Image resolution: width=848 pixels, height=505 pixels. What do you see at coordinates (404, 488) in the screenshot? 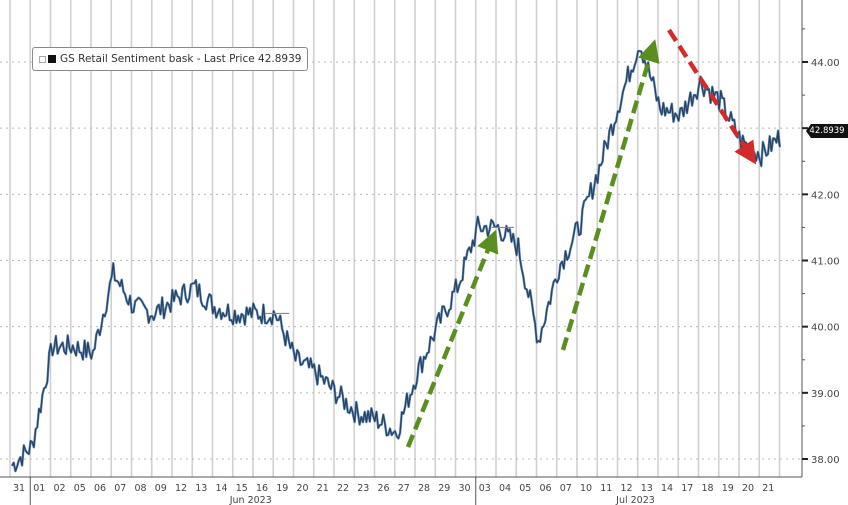
I see `svg-text: 27` at bounding box center [404, 488].